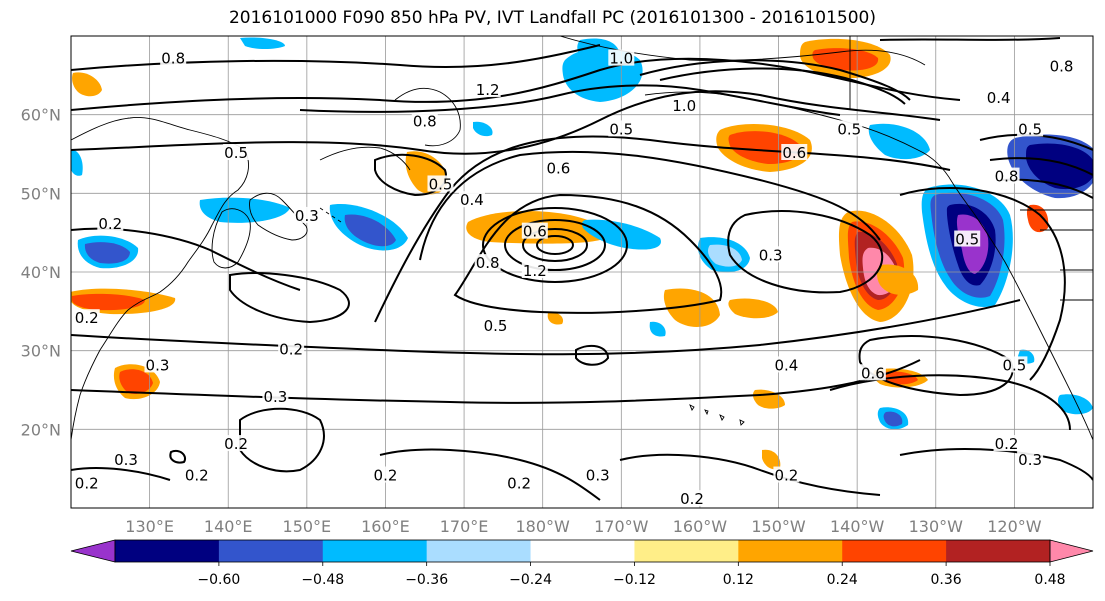 This screenshot has width=1105, height=601. I want to click on lon-label: 180°W, so click(543, 526).